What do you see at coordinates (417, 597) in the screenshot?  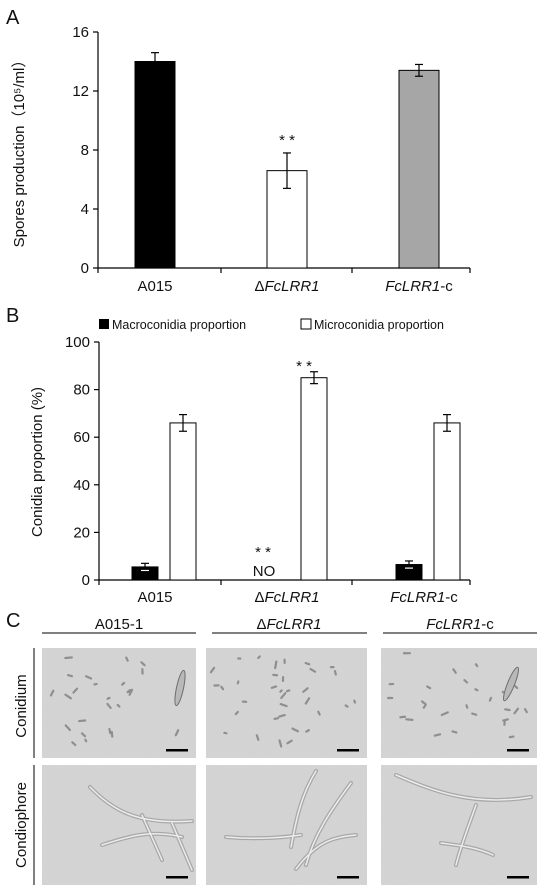 I see `panel-b-xlabel-italic: FcLRR1` at bounding box center [417, 597].